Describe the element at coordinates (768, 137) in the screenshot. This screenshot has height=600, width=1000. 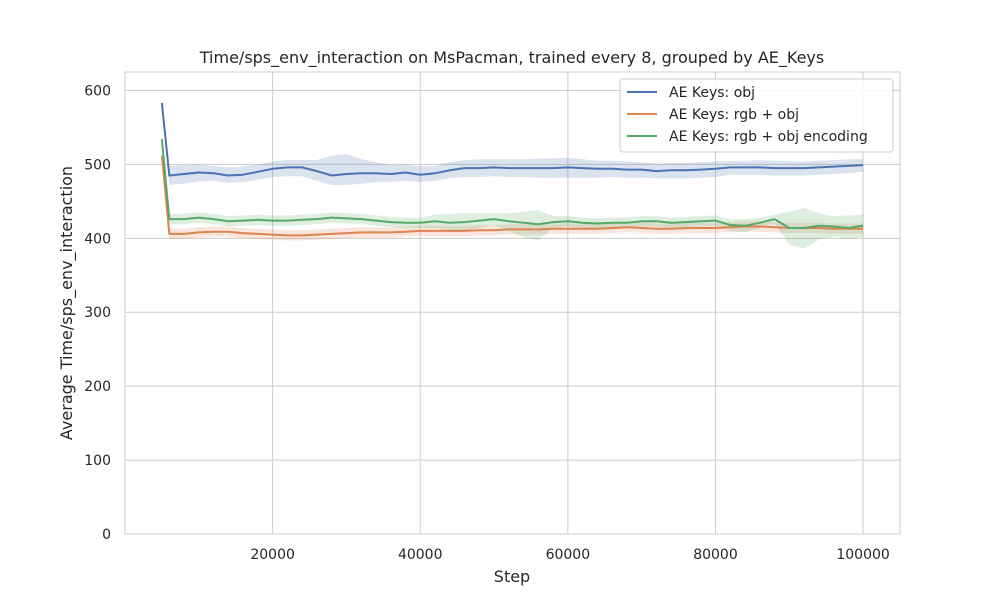
I see `legend-label: AE Keys: rgb + obj encoding` at that location.